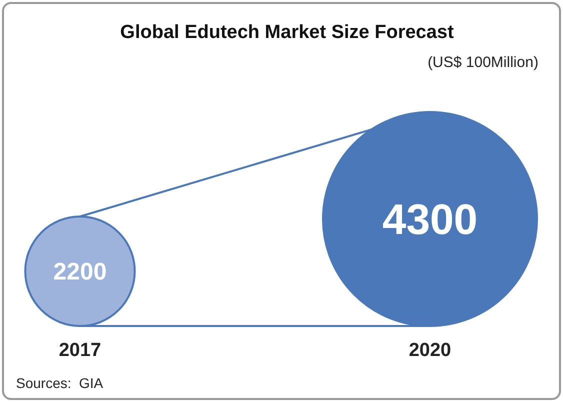  Describe the element at coordinates (60, 383) in the screenshot. I see `source-note: Sources: GIA` at that location.